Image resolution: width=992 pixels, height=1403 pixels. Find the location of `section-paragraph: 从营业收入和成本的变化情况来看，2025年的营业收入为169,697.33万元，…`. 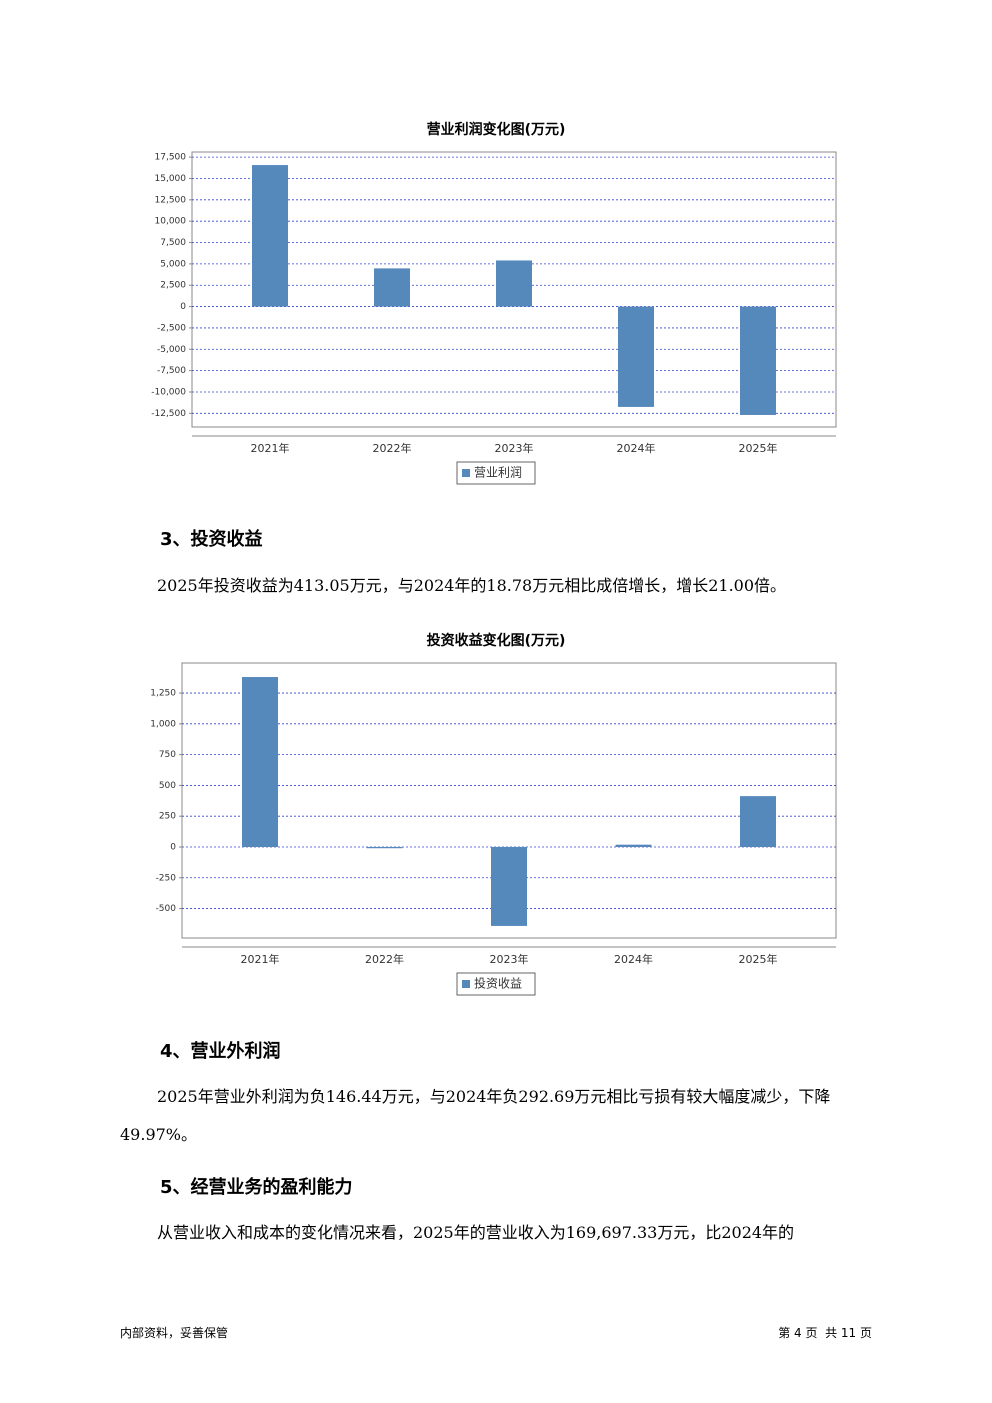

section-paragraph: 从营业收入和成本的变化情况来看，2025年的营业收入为169,697.33万元，… is located at coordinates (476, 1232).